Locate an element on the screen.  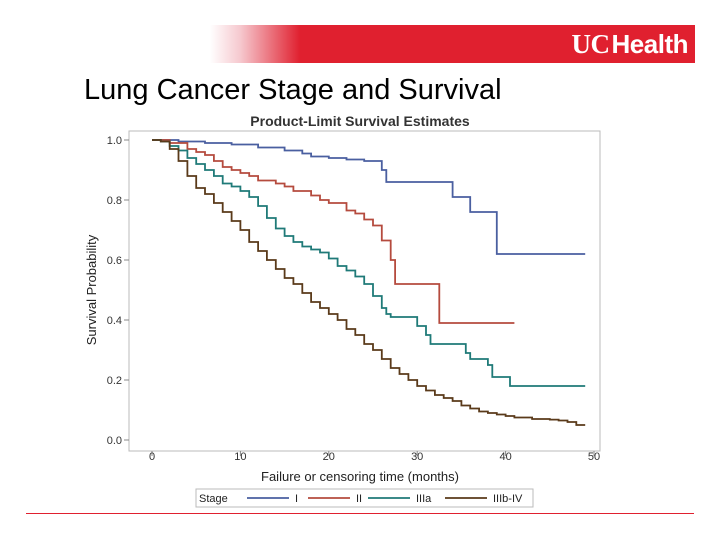
x-tick-label: 40 is located at coordinates (505, 457).